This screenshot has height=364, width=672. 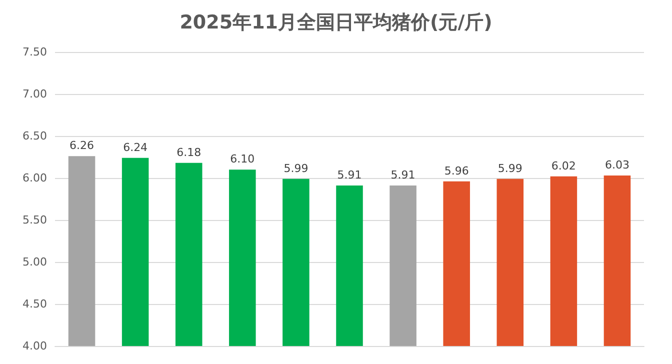 What do you see at coordinates (456, 171) in the screenshot?
I see `data-label: 5.96` at bounding box center [456, 171].